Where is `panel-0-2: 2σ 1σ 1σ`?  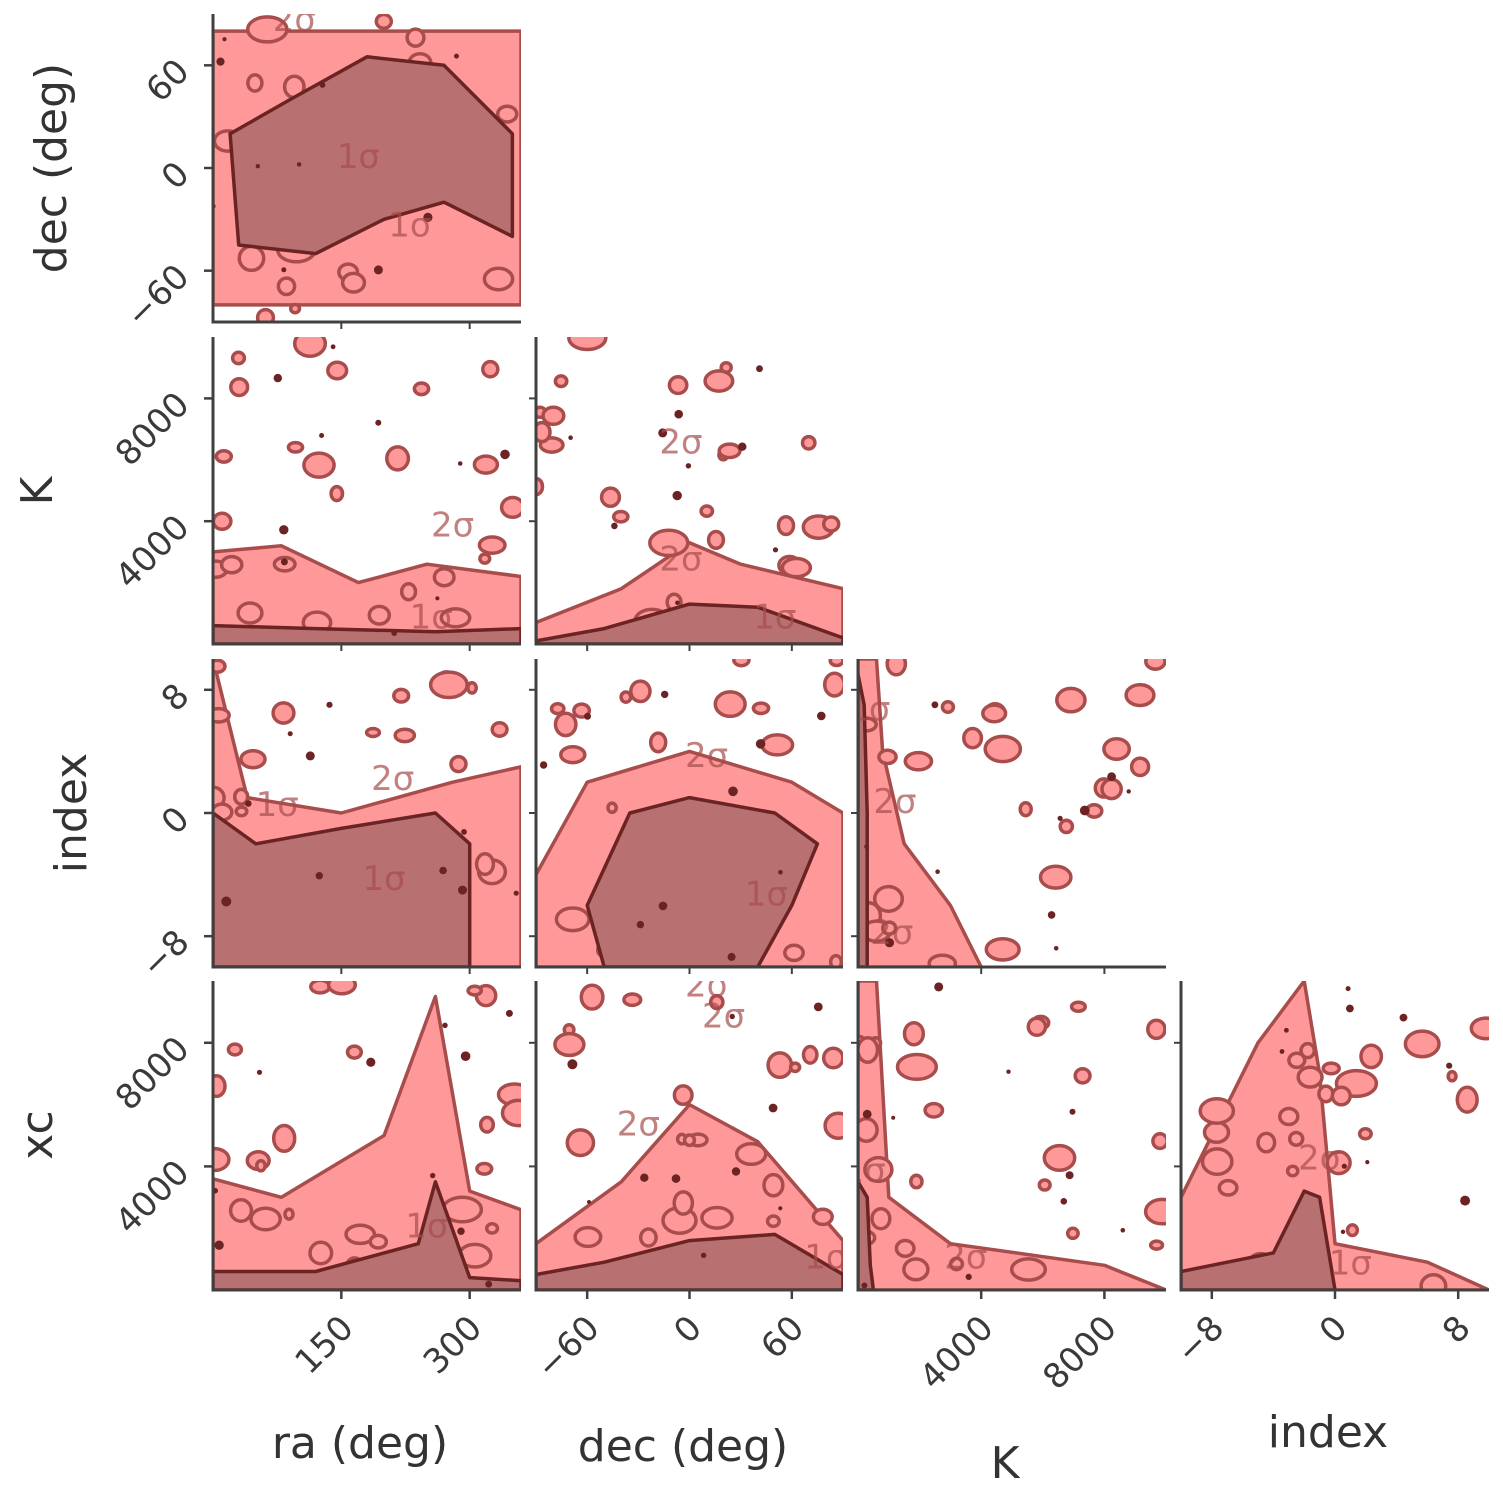 panel-0-2: 2σ 1σ 1σ is located at coordinates (367, 813).